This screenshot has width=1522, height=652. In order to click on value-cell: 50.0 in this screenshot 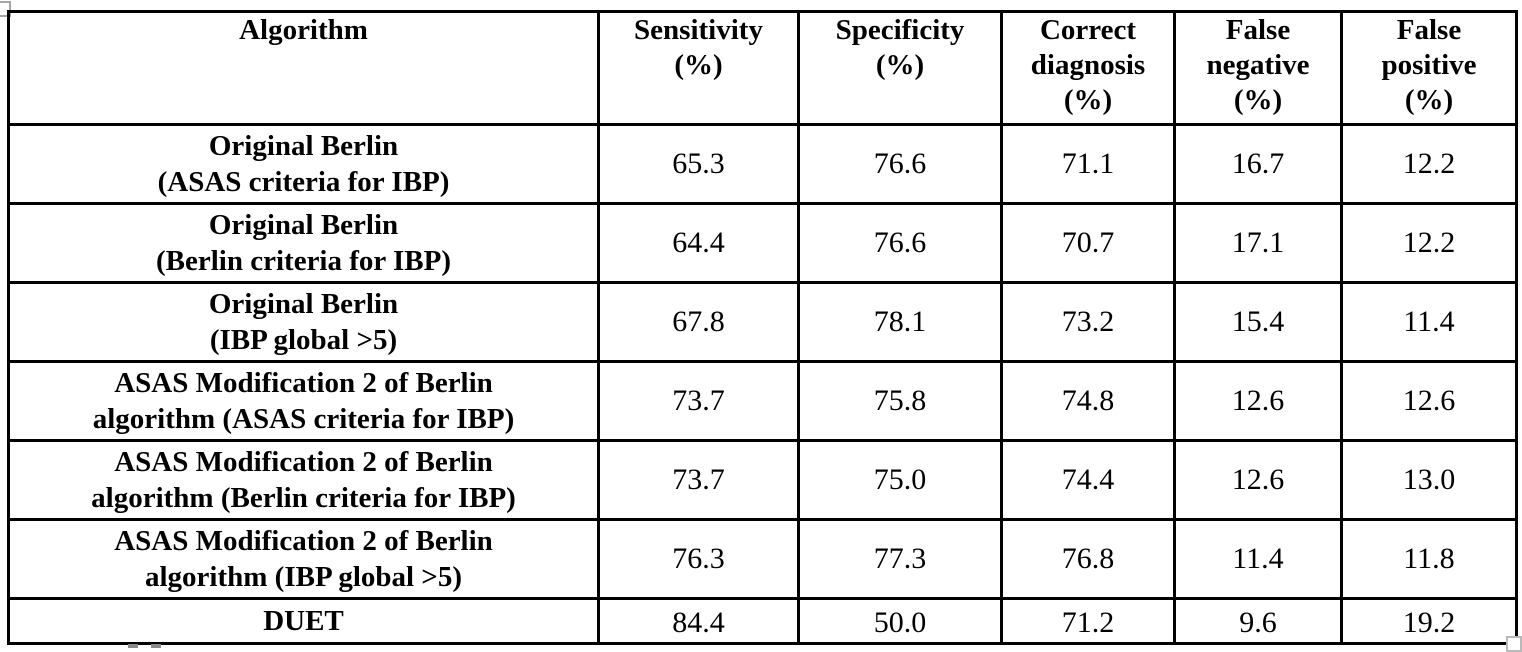, I will do `click(900, 621)`.